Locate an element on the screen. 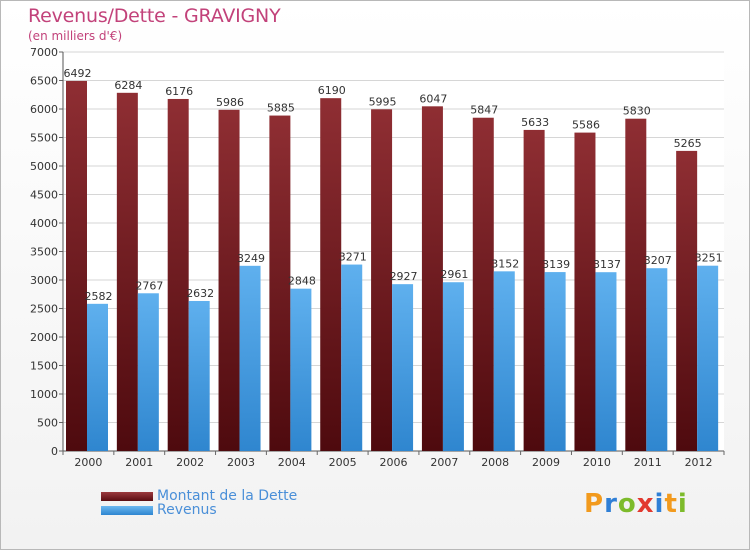 This screenshot has height=551, width=750. data-label-dette: 5830 is located at coordinates (637, 111).